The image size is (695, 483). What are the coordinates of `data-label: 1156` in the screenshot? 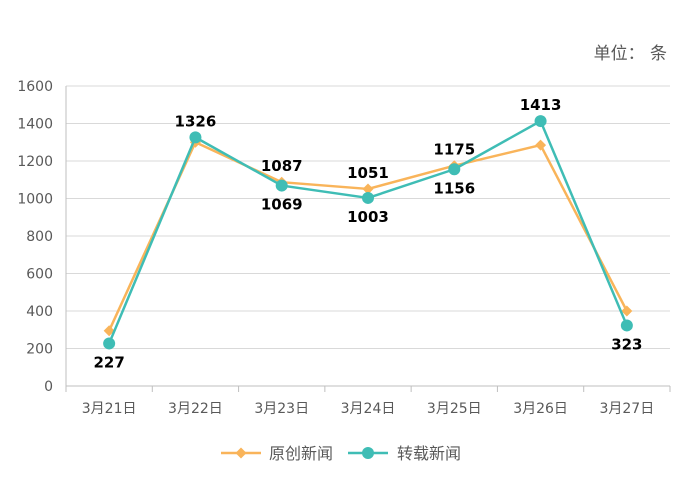 It's located at (454, 188).